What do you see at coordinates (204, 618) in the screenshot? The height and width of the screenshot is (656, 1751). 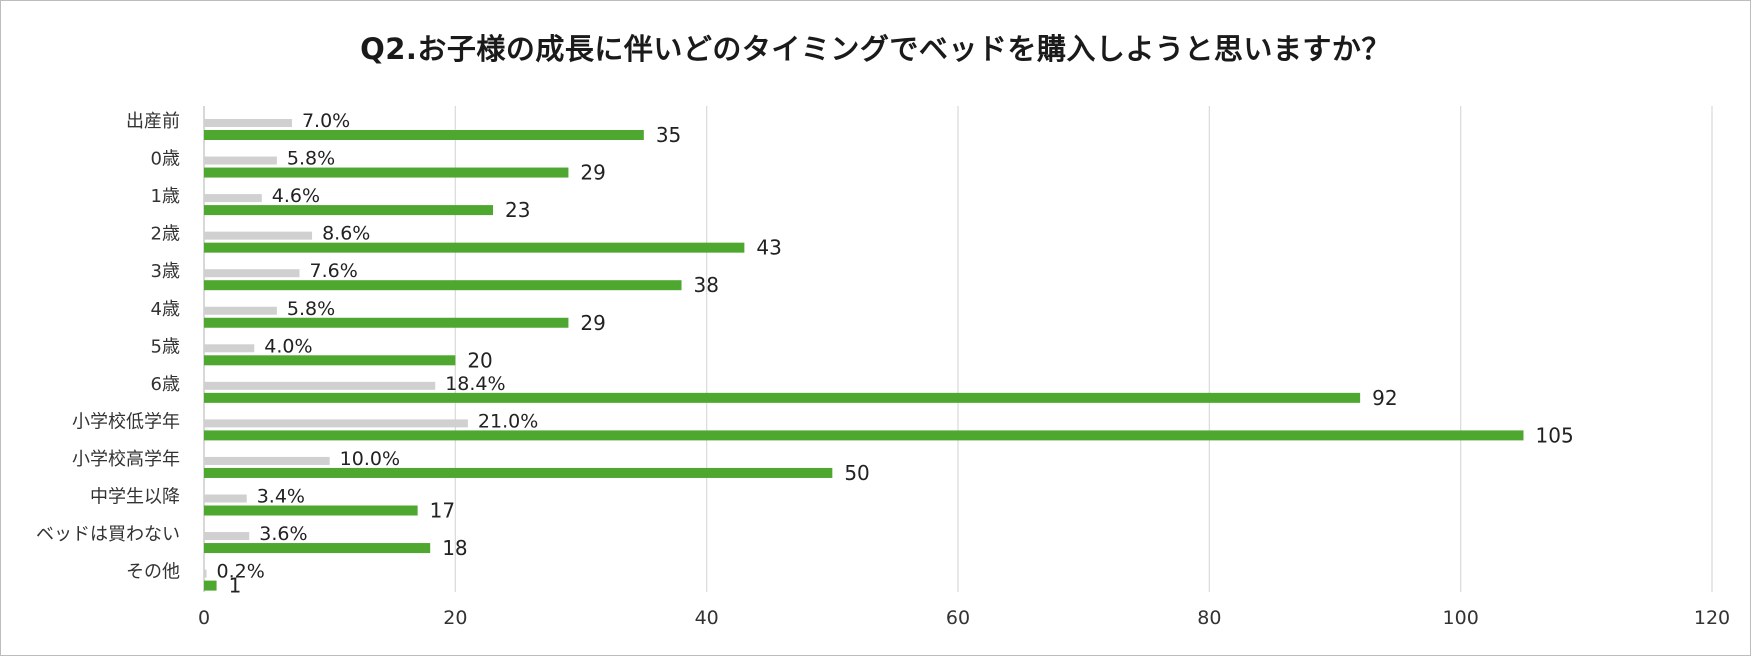 I see `x-tick-label: 0` at bounding box center [204, 618].